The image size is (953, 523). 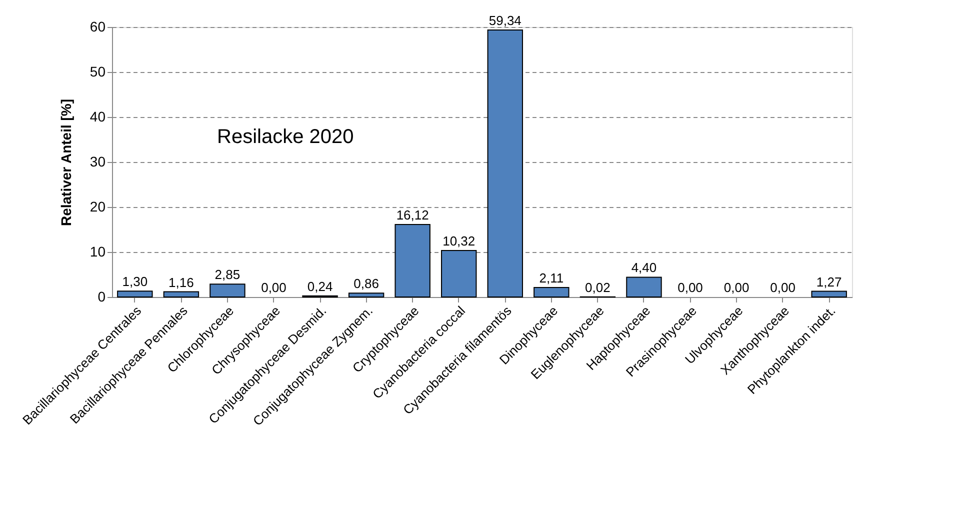 What do you see at coordinates (285, 137) in the screenshot?
I see `annotation: Resilacke 2020` at bounding box center [285, 137].